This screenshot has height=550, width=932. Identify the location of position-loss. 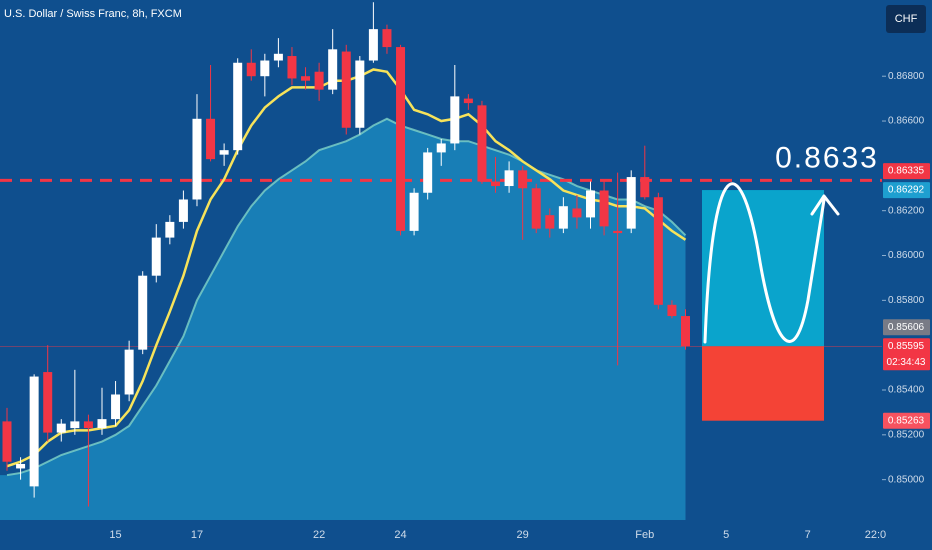
(763, 383).